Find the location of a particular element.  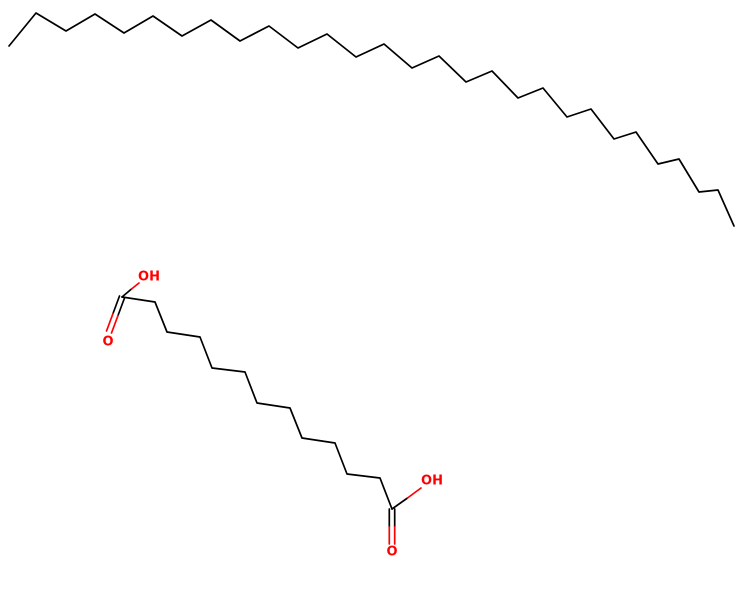

c1-oh-bond-red is located at coordinates (135, 286).